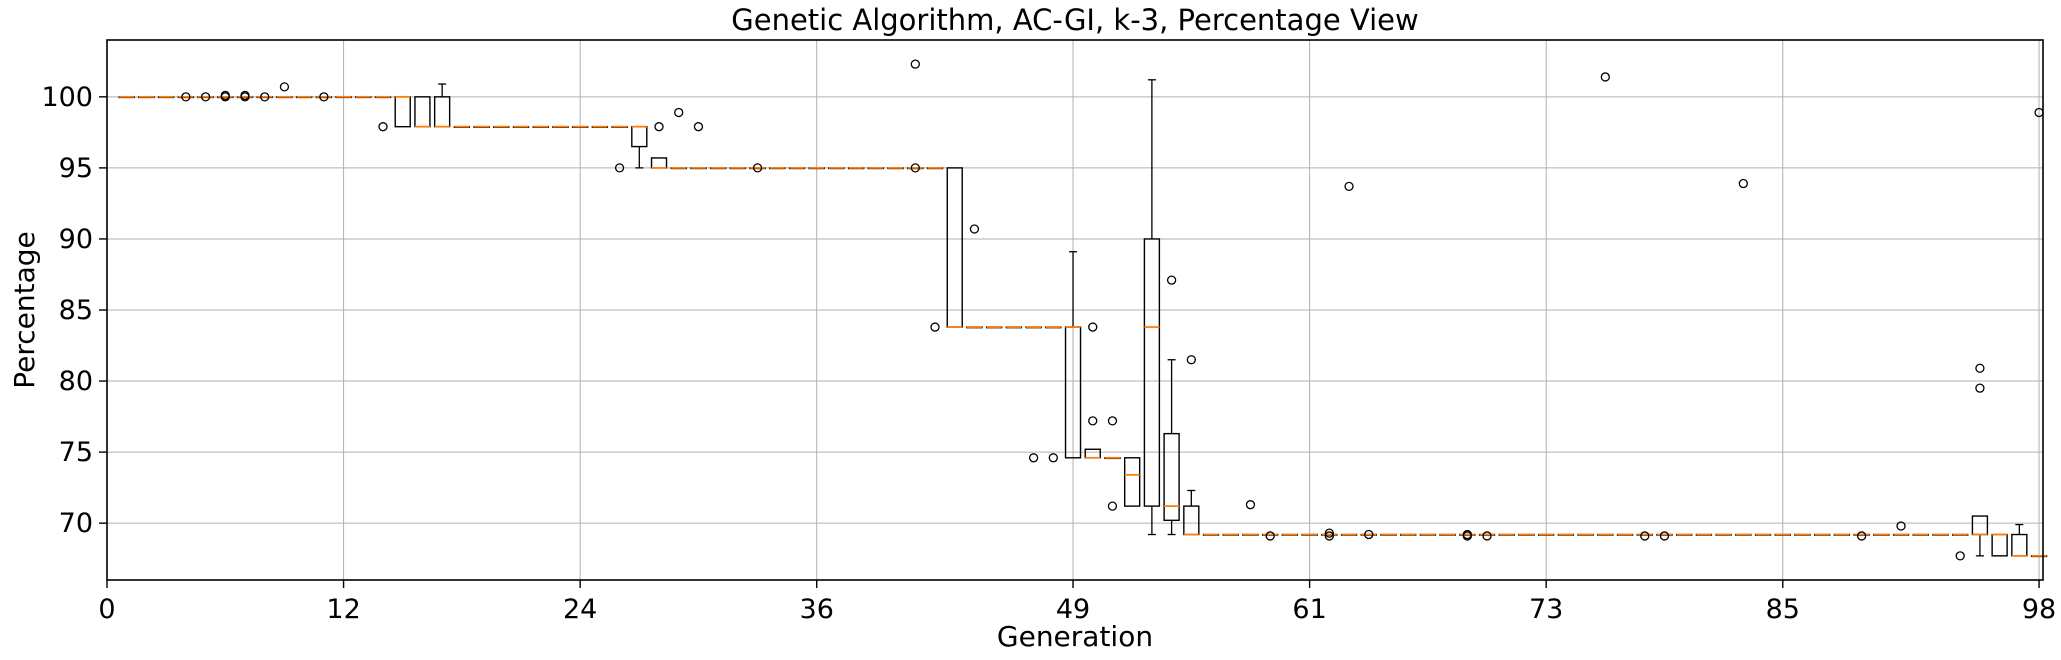 This screenshot has height=660, width=2061. What do you see at coordinates (1075, 636) in the screenshot?
I see `x-axis-label: Generation` at bounding box center [1075, 636].